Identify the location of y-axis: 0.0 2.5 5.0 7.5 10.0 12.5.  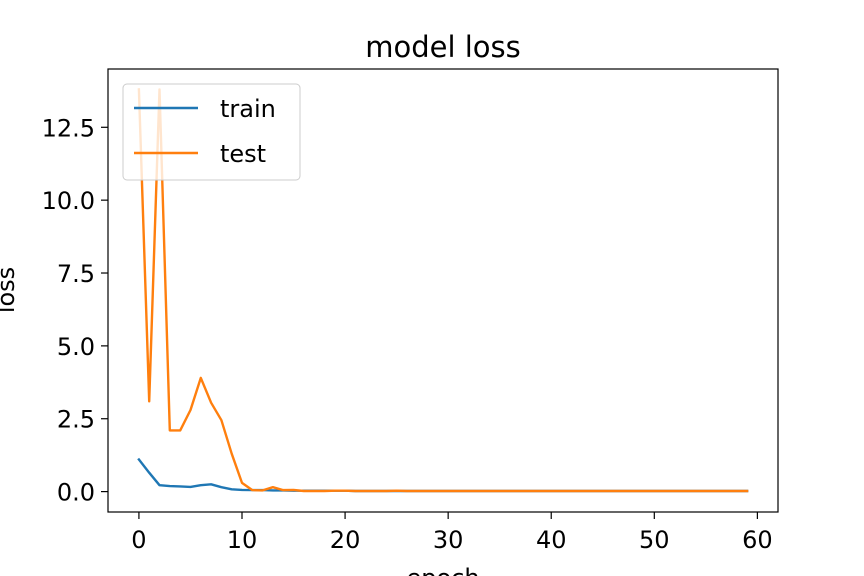
(75, 310).